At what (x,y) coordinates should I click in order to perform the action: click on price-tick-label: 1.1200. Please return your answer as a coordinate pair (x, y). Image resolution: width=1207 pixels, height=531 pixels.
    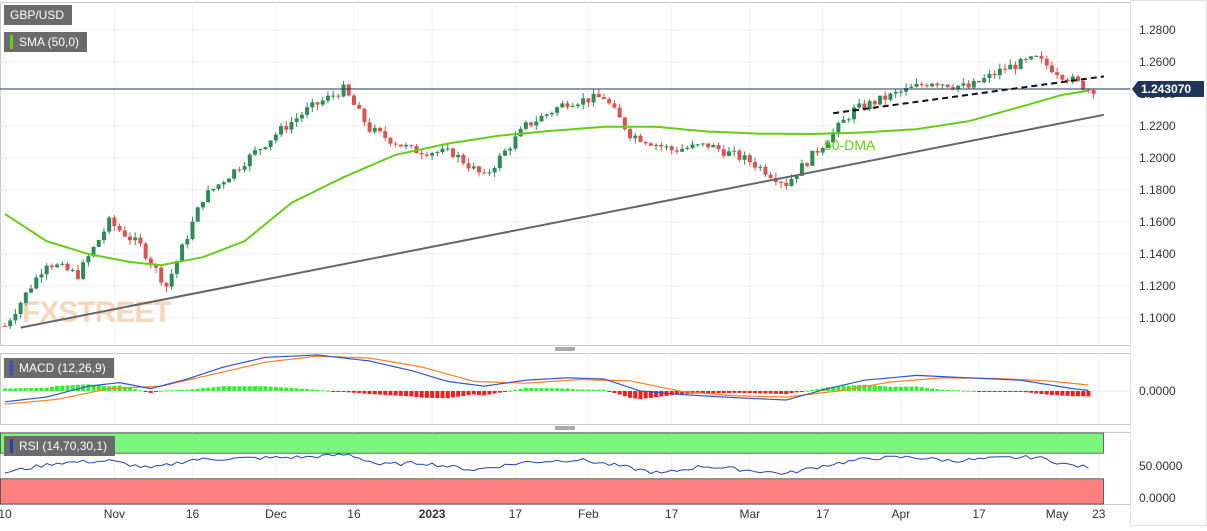
    Looking at the image, I should click on (1157, 286).